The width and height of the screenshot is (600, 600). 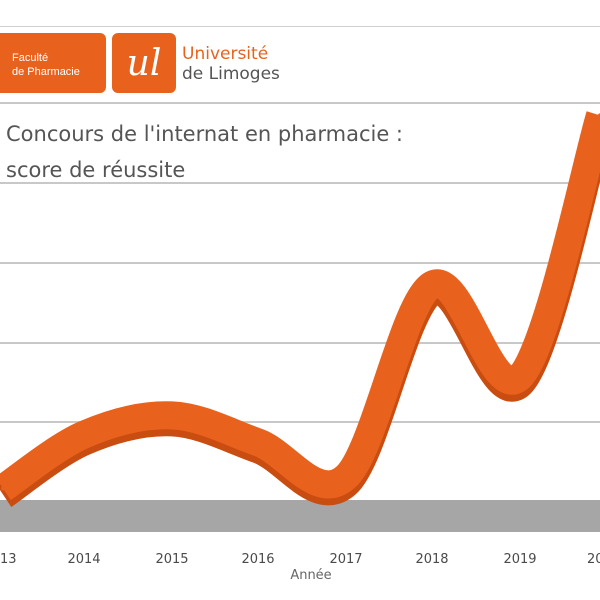 What do you see at coordinates (519, 559) in the screenshot?
I see `x-tick-label: 2019` at bounding box center [519, 559].